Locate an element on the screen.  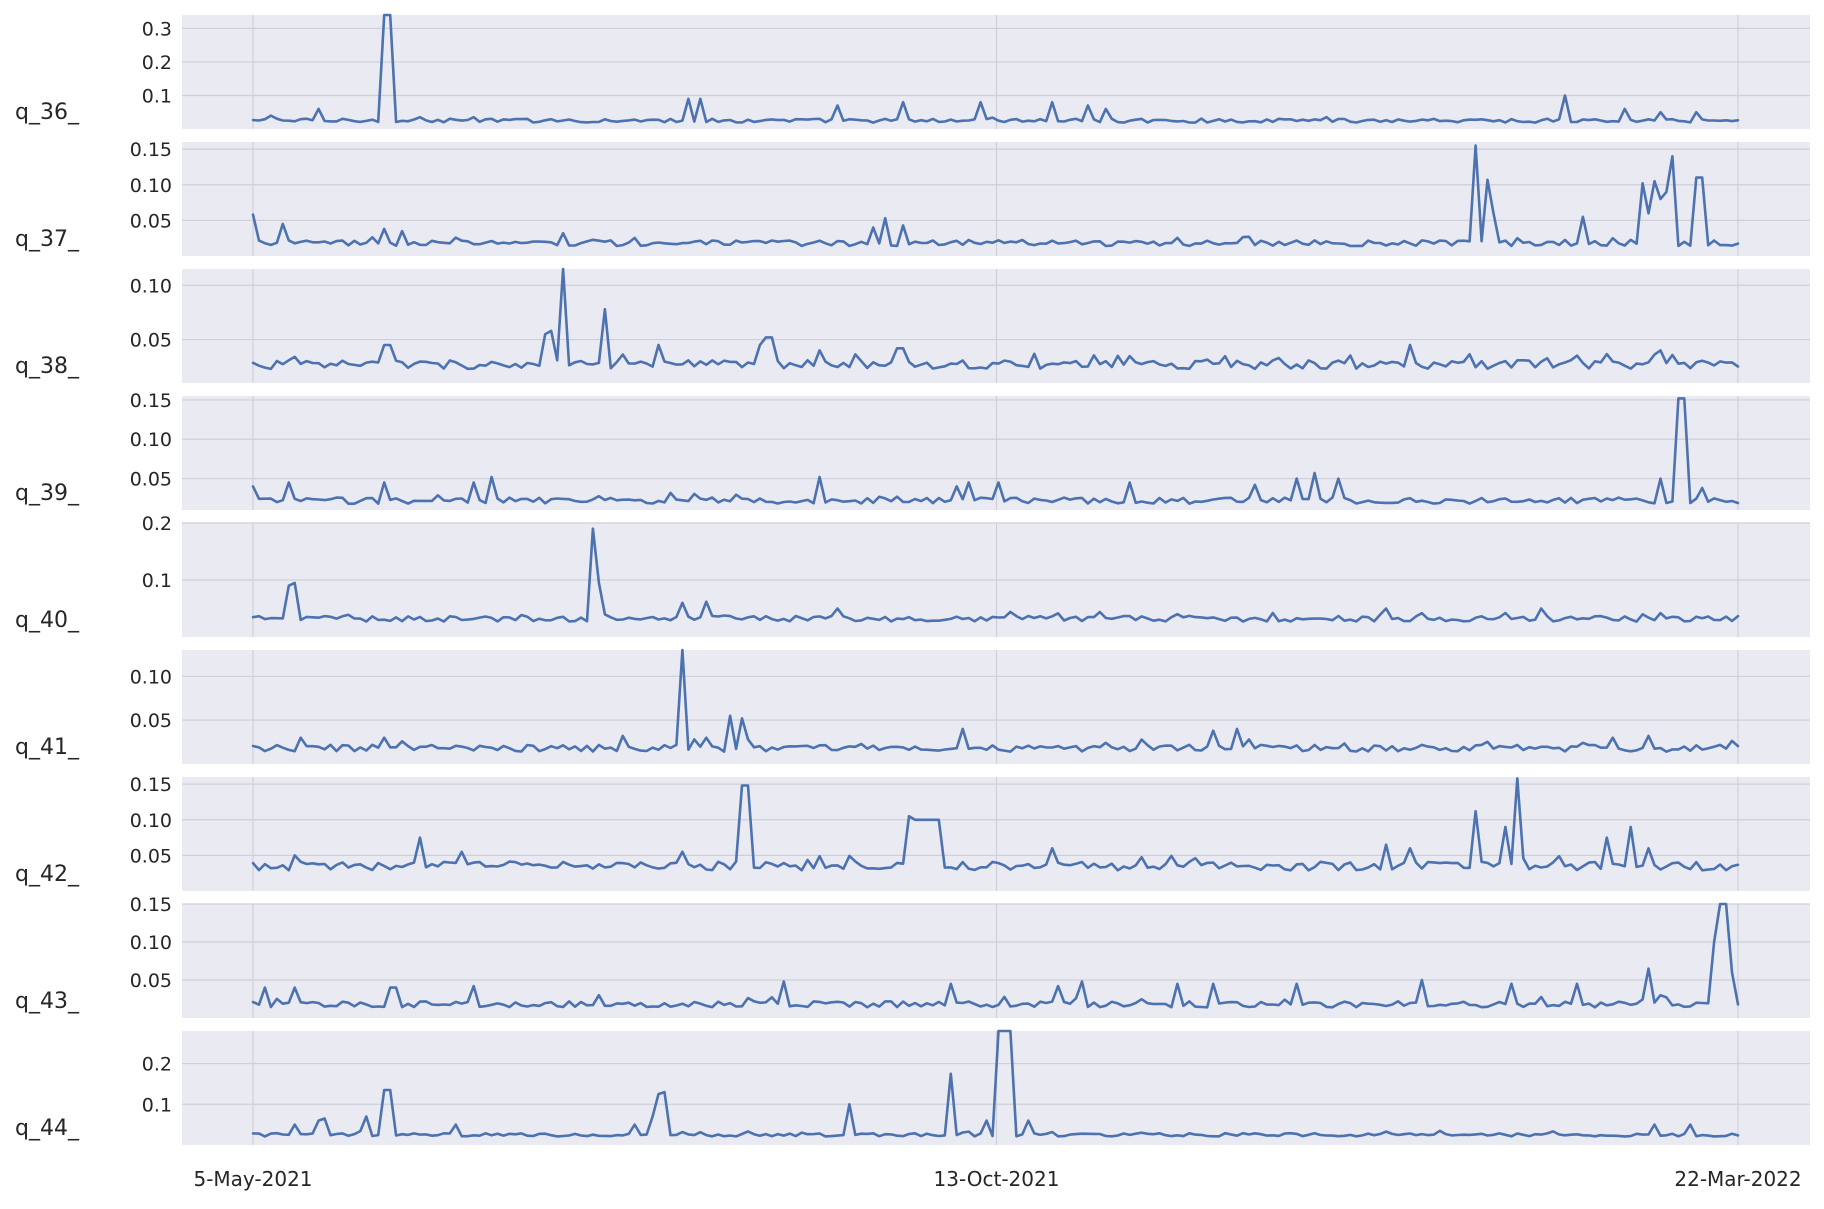
x-tick-label: 13-Oct-2021 is located at coordinates (997, 1179).